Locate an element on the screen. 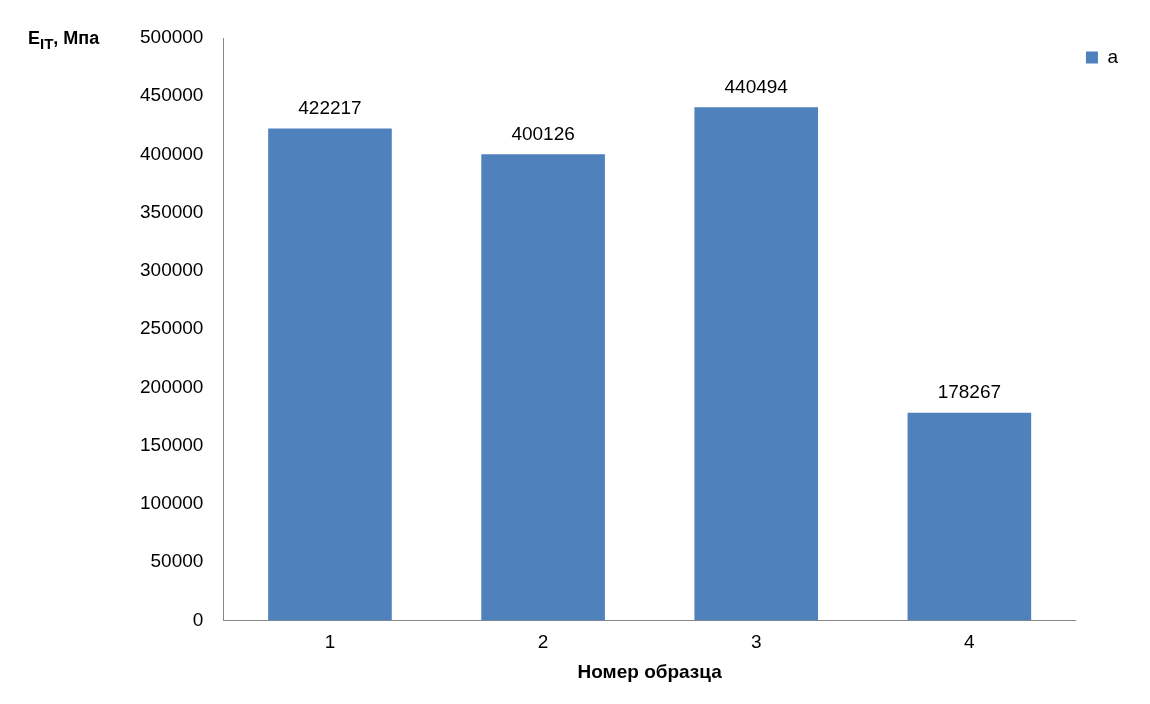 The image size is (1150, 704). y-tick-label: 450000 is located at coordinates (172, 95).